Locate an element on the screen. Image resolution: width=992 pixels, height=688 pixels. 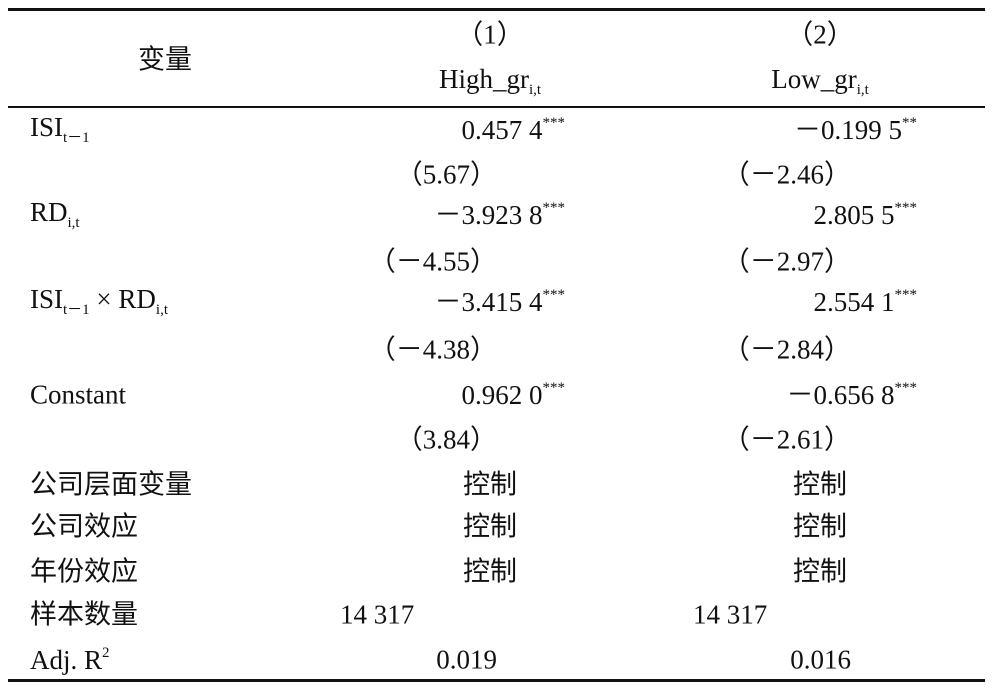
coefficient: 2.805 5*** is located at coordinates (866, 215).